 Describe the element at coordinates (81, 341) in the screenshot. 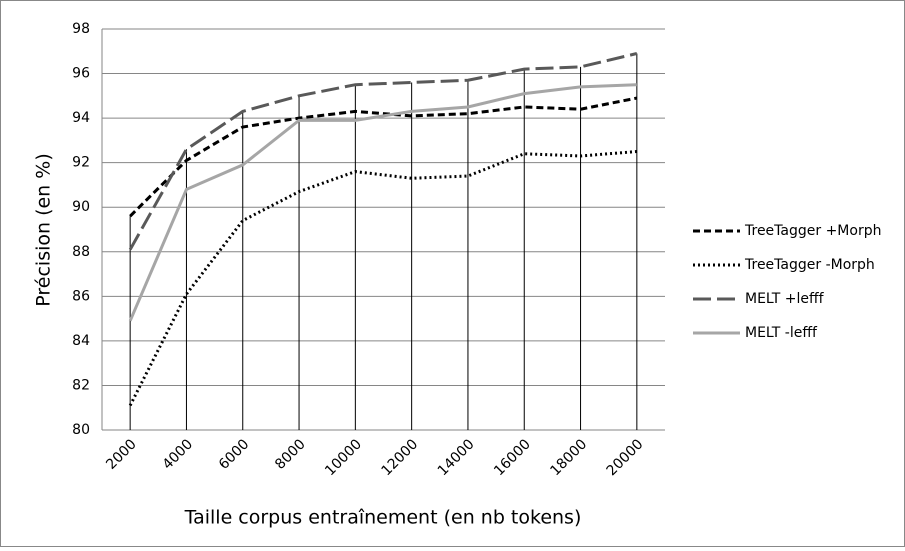

I see `y-tick-label: 84` at that location.